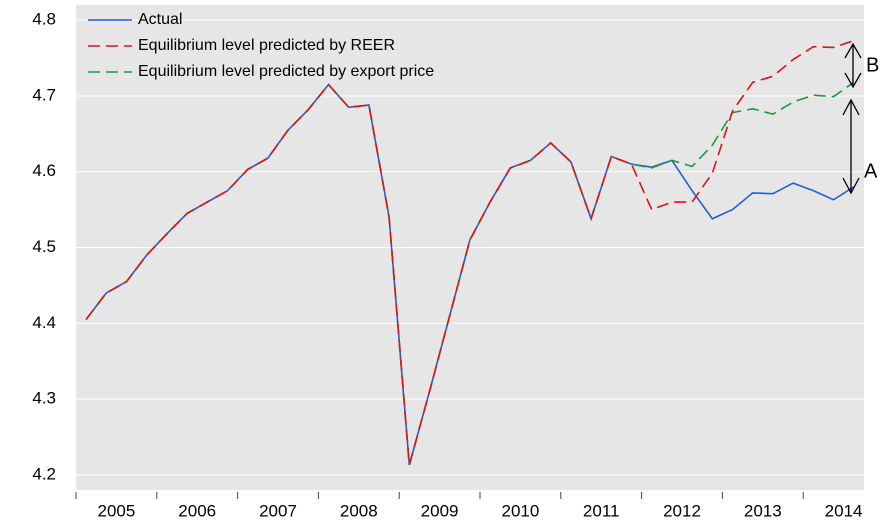  Describe the element at coordinates (520, 510) in the screenshot. I see `x-tick-label: 2010` at that location.